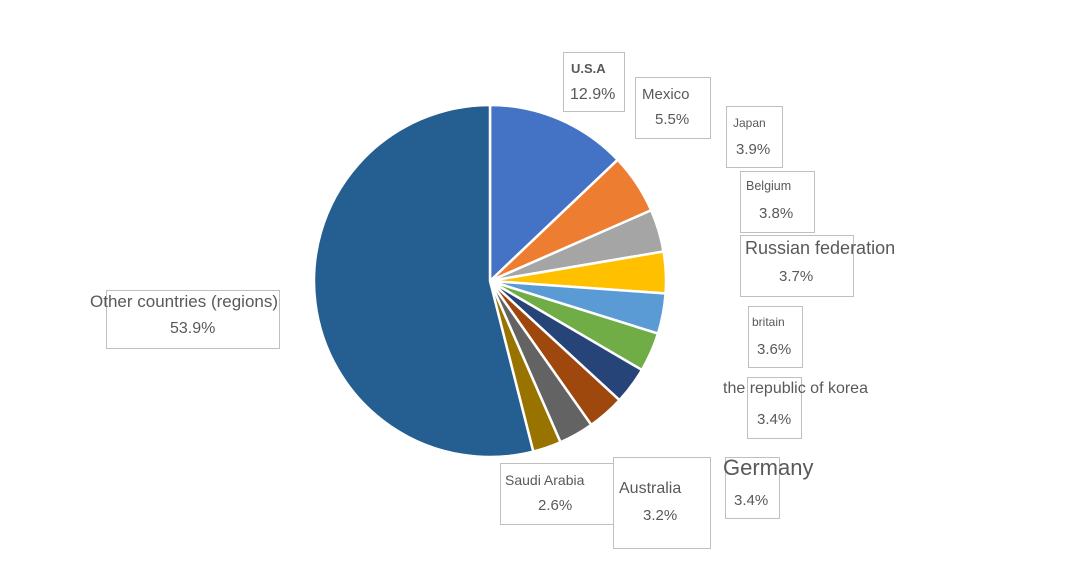  I want to click on label-box-mexico, so click(673, 108).